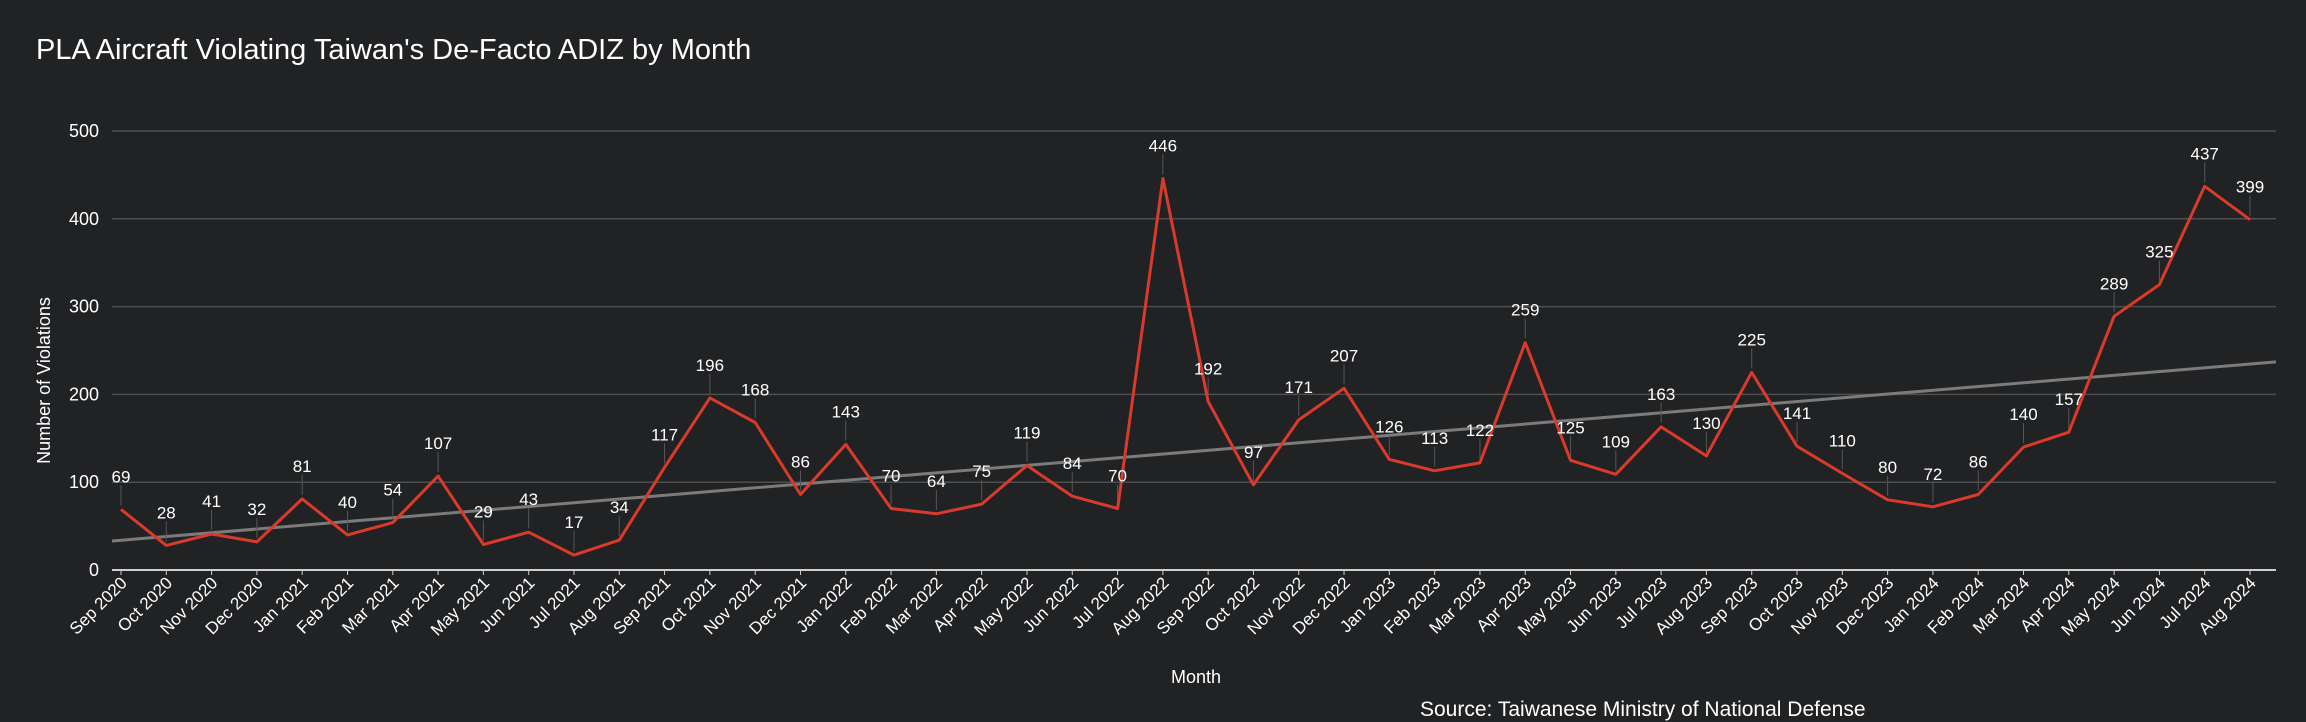 Image resolution: width=2306 pixels, height=722 pixels. Describe the element at coordinates (846, 411) in the screenshot. I see `data-label: 143` at that location.